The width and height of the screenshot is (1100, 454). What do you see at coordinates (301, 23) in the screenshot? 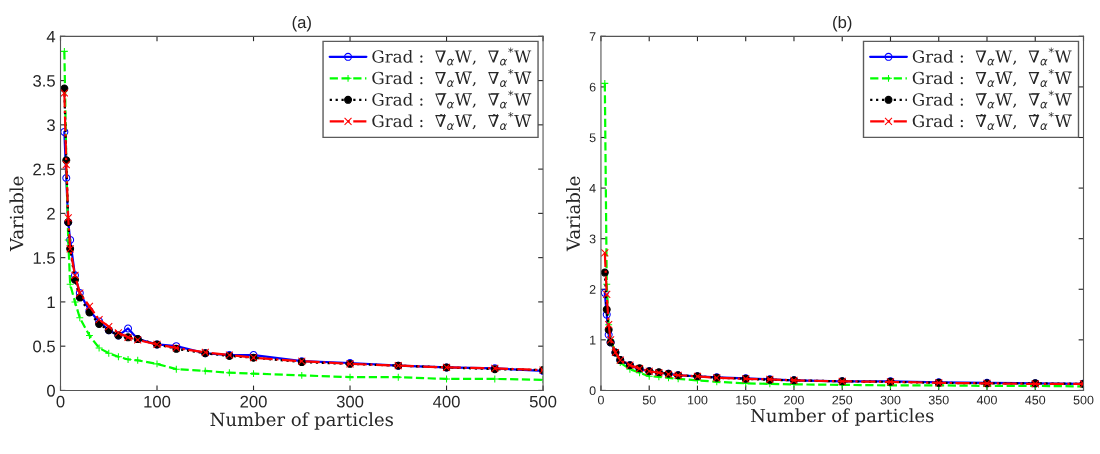
I see `chart-title: (a)` at bounding box center [301, 23].